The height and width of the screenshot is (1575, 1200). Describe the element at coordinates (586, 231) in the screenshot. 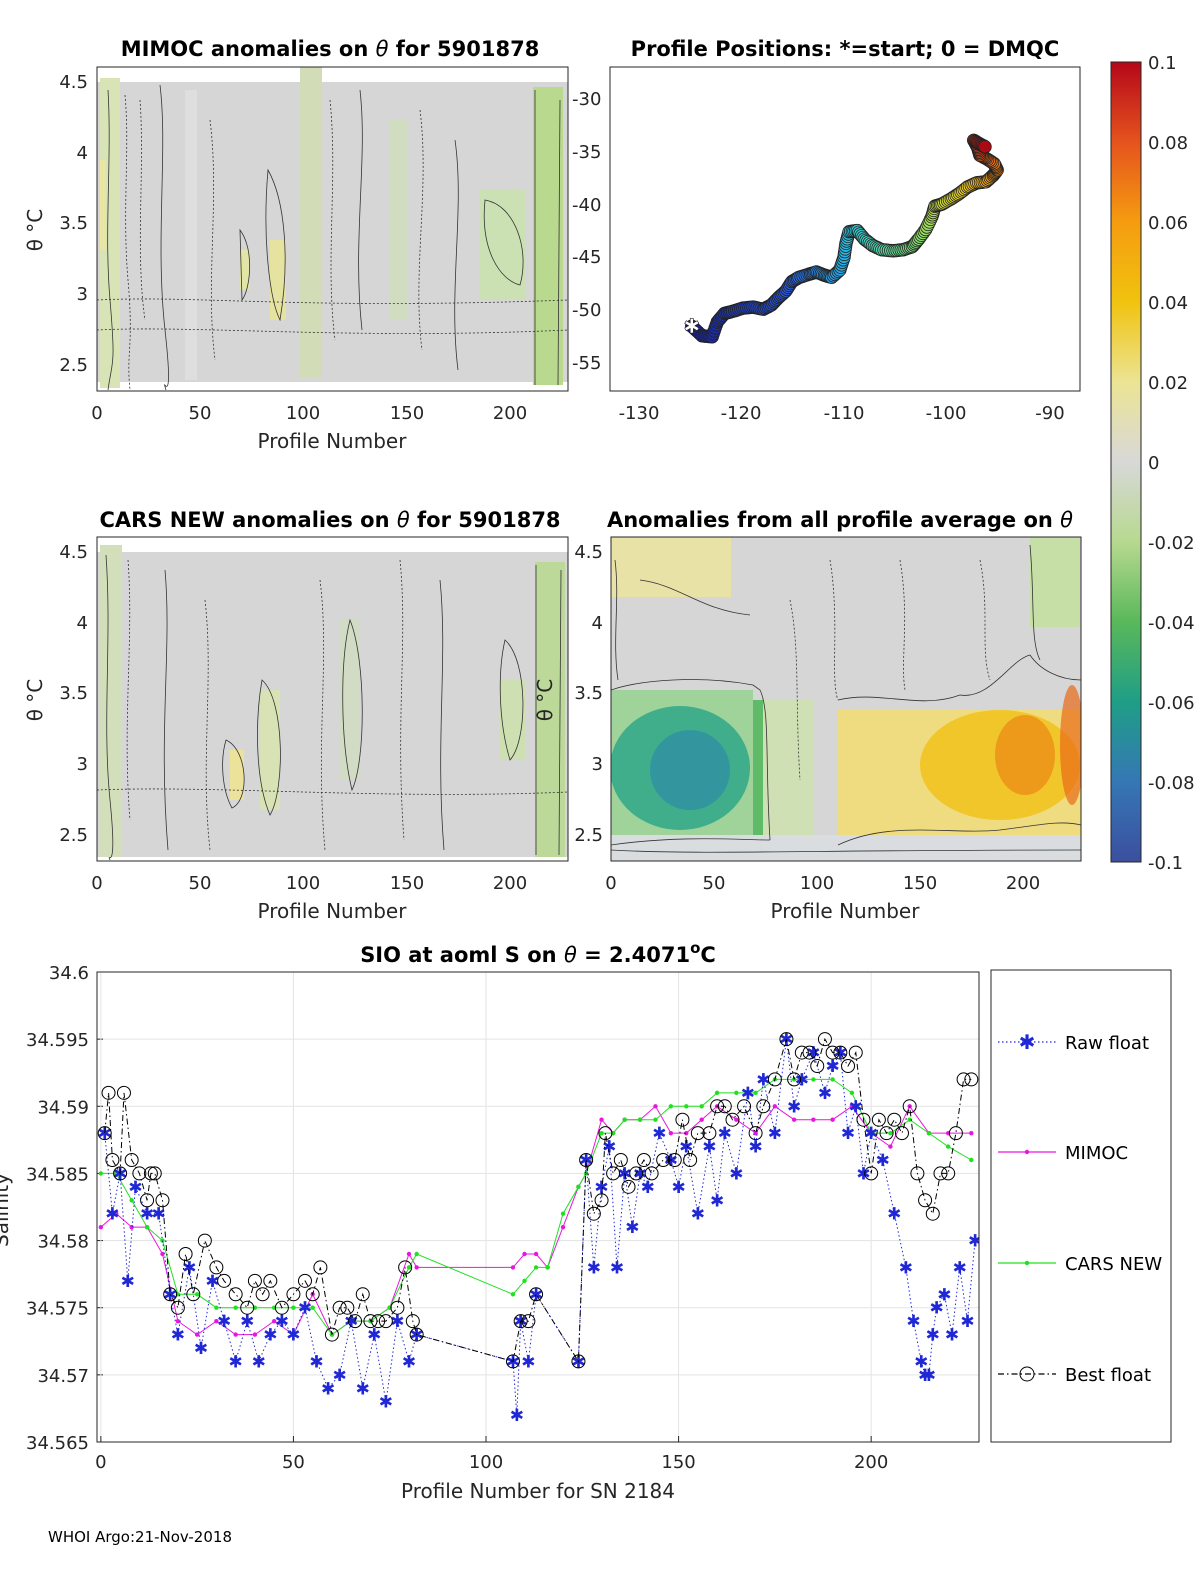

I see `positions-yticks: -30 -35 -40 -45 -50 -55` at that location.